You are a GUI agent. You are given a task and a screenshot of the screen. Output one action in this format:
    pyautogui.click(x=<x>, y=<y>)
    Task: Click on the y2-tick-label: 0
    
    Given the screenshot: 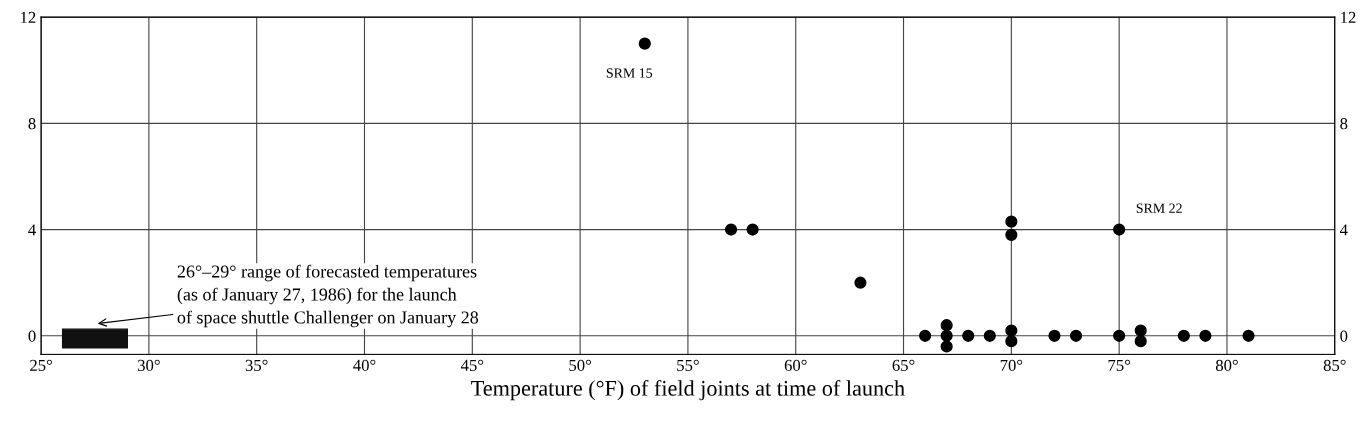 What is the action you would take?
    pyautogui.click(x=1344, y=336)
    